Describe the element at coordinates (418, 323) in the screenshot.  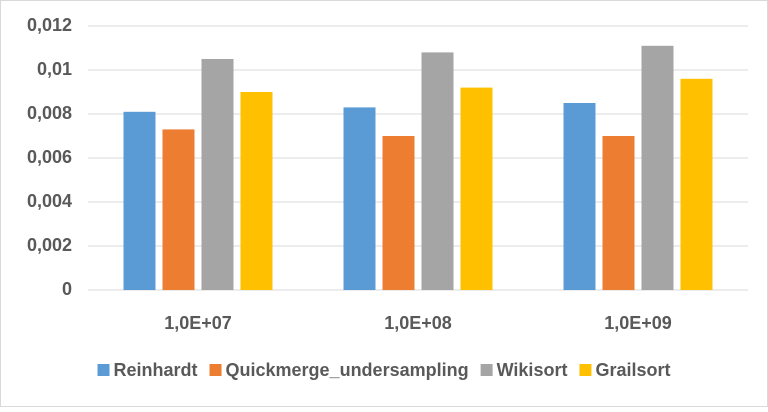
I see `x-tick-label: 1,0E+08` at that location.